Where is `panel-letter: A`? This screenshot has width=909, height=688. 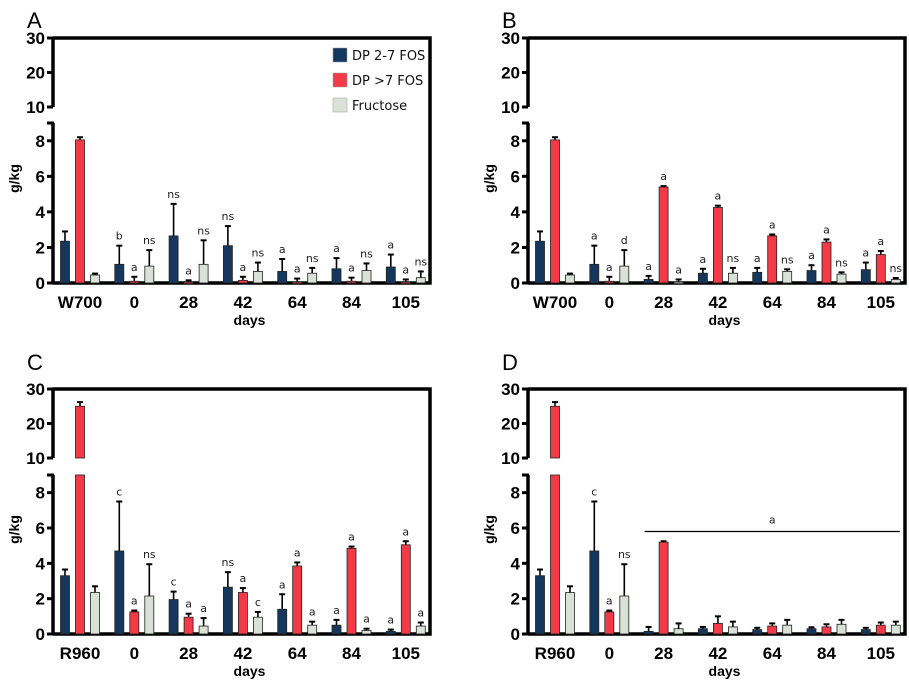 panel-letter: A is located at coordinates (34, 20).